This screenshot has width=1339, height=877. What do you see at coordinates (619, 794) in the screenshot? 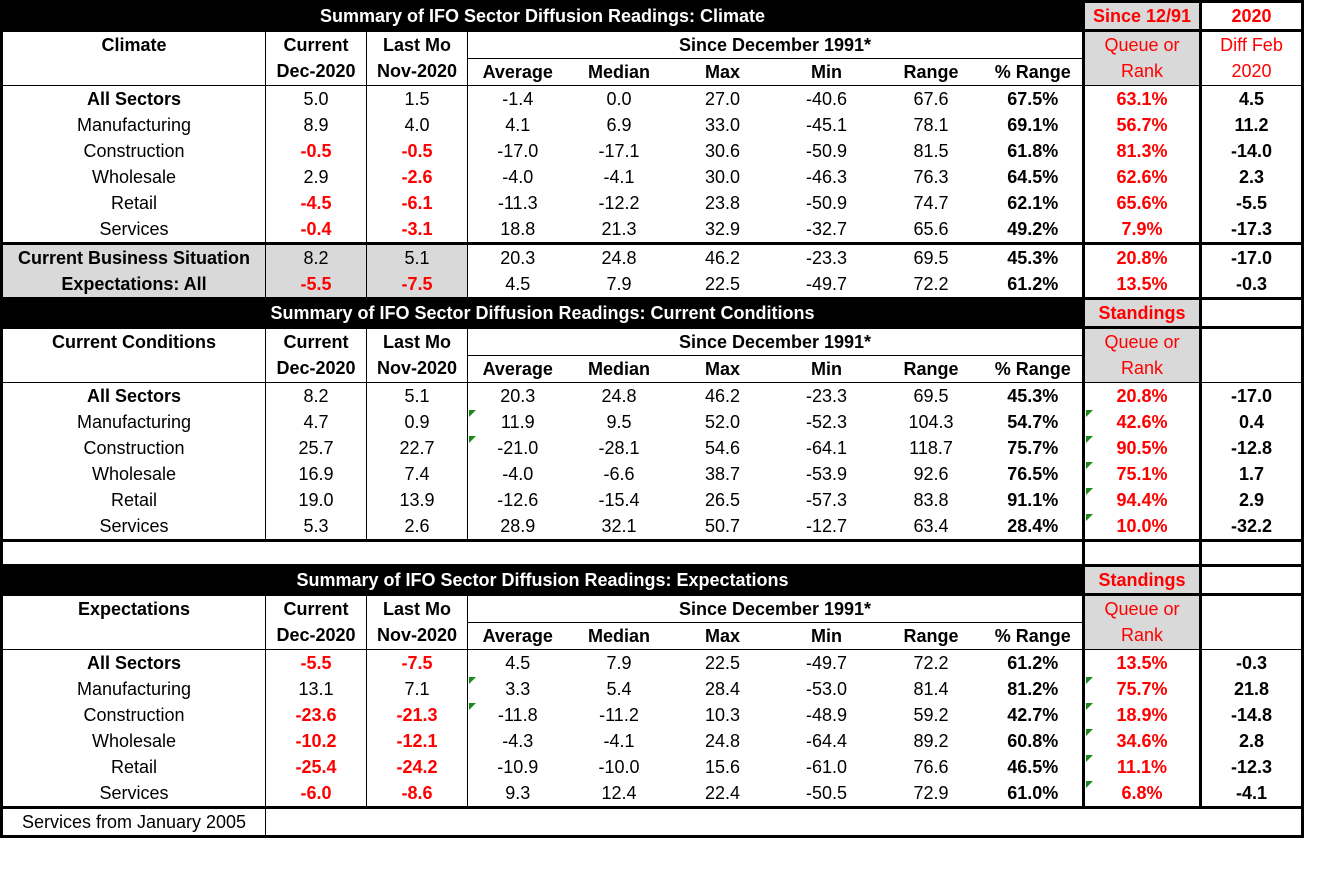
I see `median: 12.4` at bounding box center [619, 794].